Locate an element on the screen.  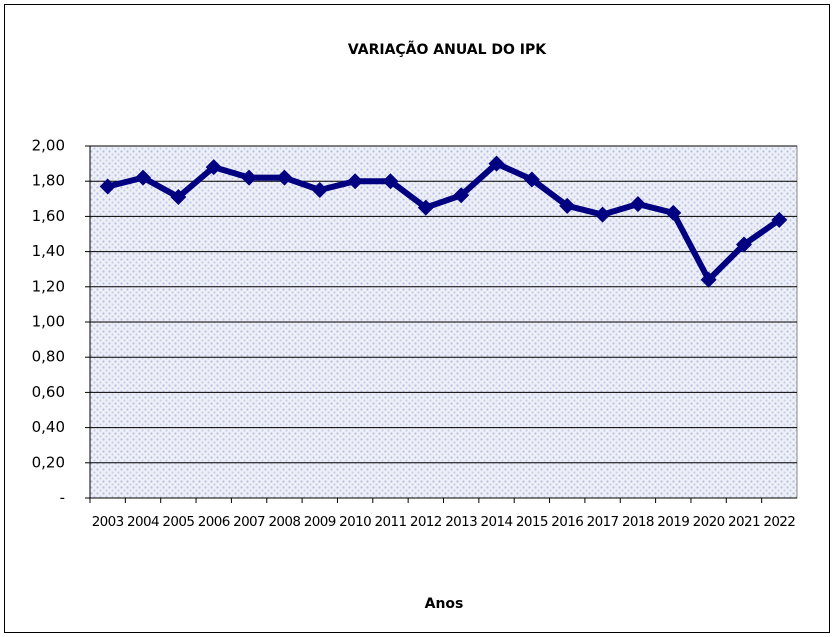
y-tick-label: - is located at coordinates (62, 498).